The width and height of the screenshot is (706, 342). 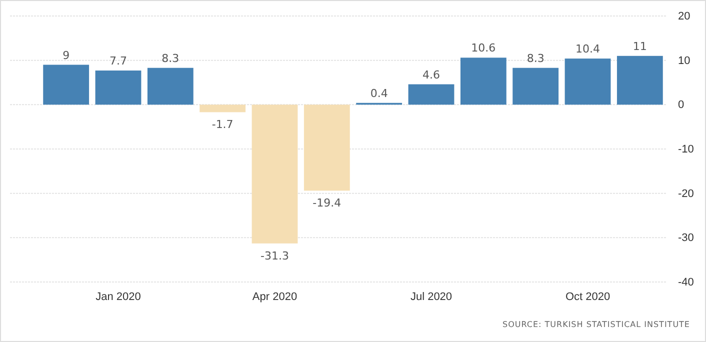 I want to click on data-label: 9, so click(x=66, y=55).